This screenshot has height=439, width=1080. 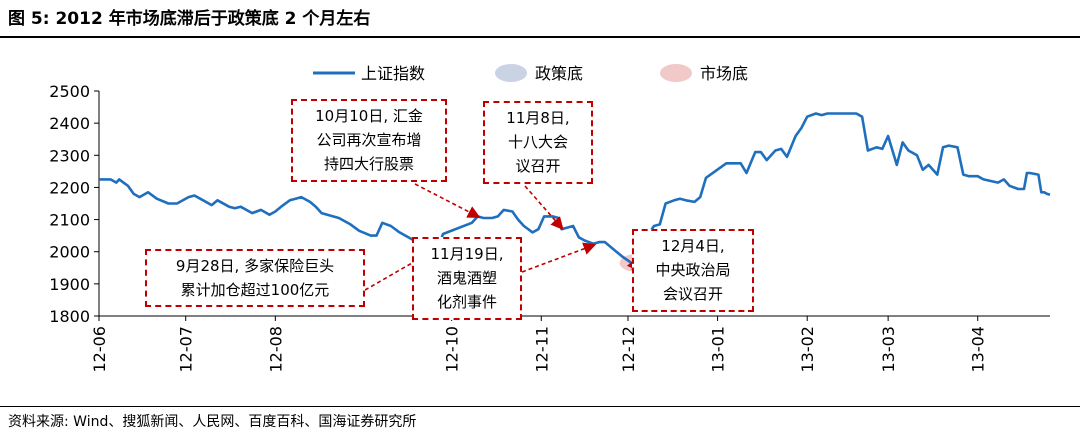 What do you see at coordinates (275, 349) in the screenshot?
I see `x-tick-label: 12-08` at bounding box center [275, 349].